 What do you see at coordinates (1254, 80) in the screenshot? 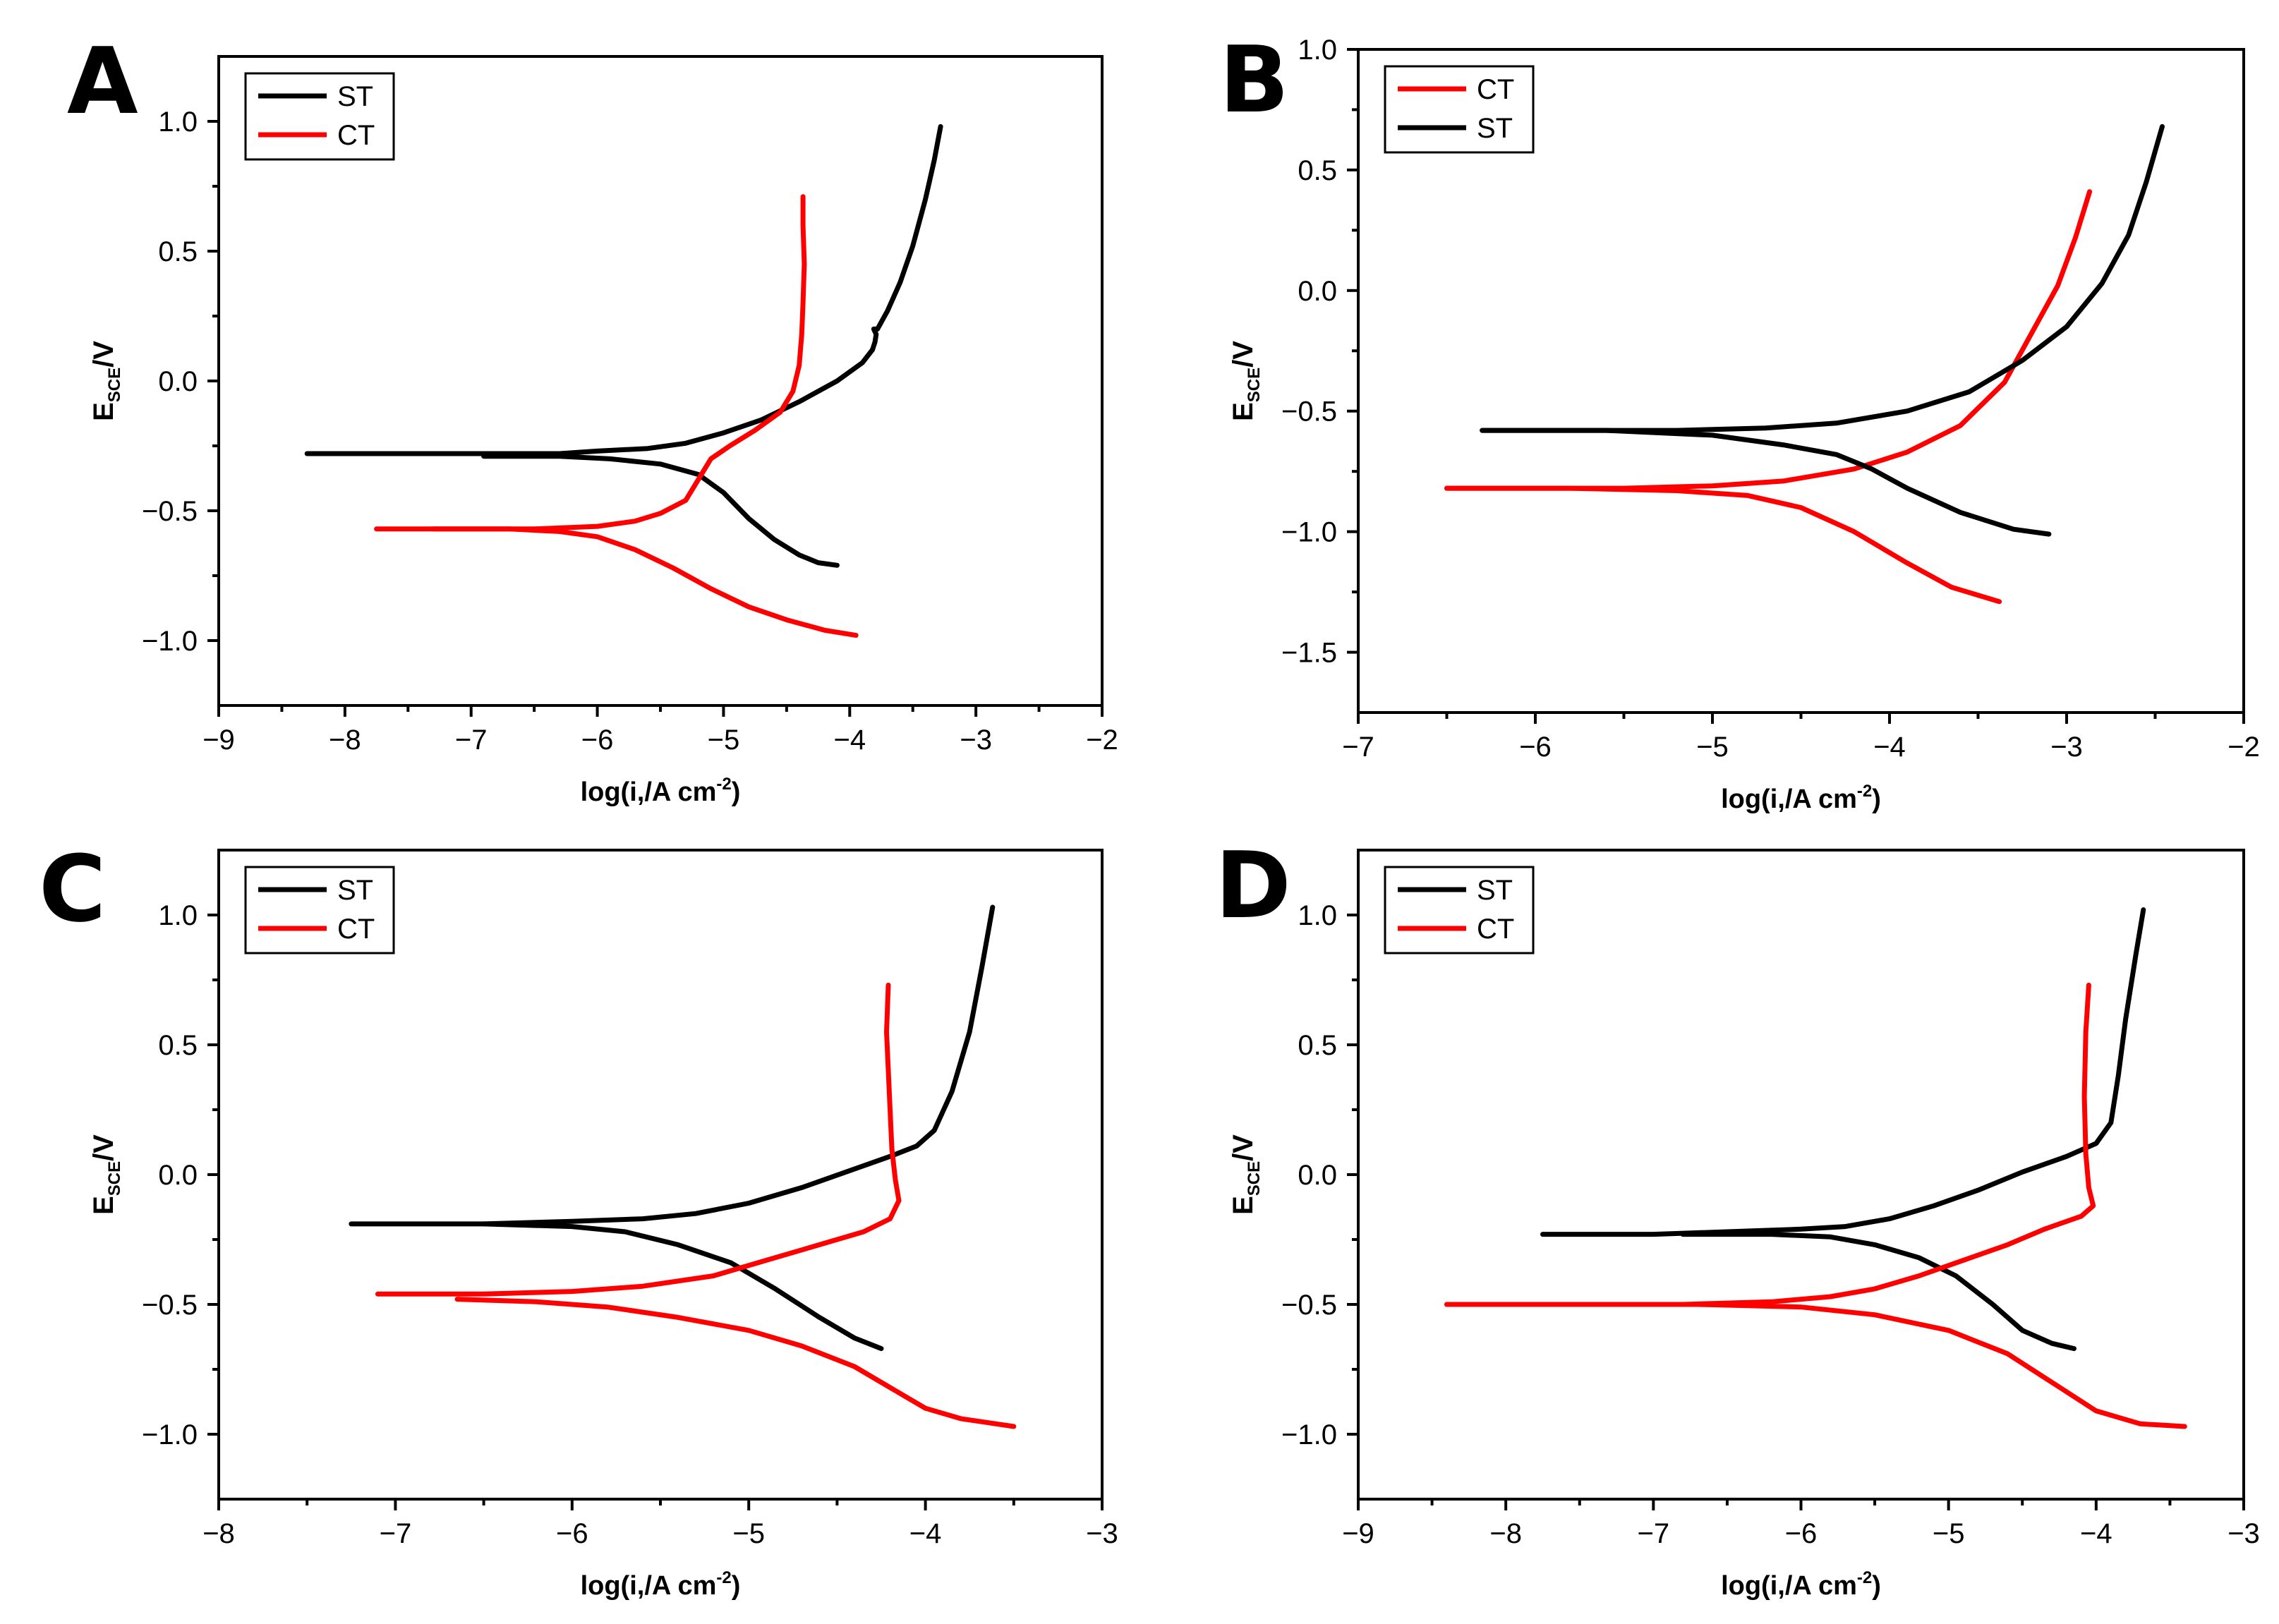
I see `panel-letter: B` at bounding box center [1254, 80].